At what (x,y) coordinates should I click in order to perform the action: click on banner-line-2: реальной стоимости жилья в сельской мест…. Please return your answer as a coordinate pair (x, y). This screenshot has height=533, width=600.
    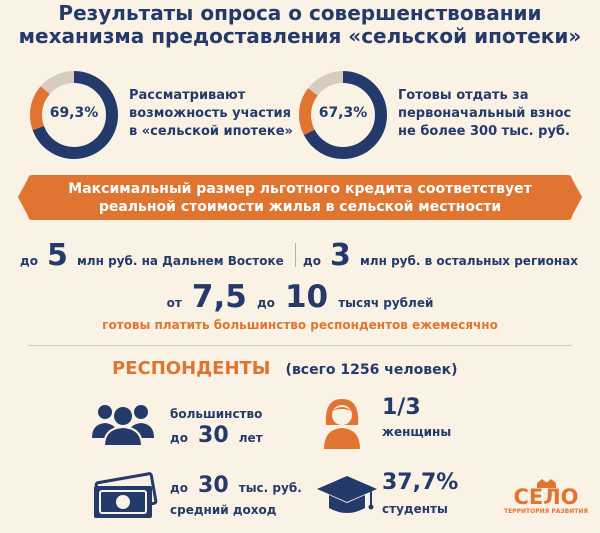
    Looking at the image, I should click on (300, 207).